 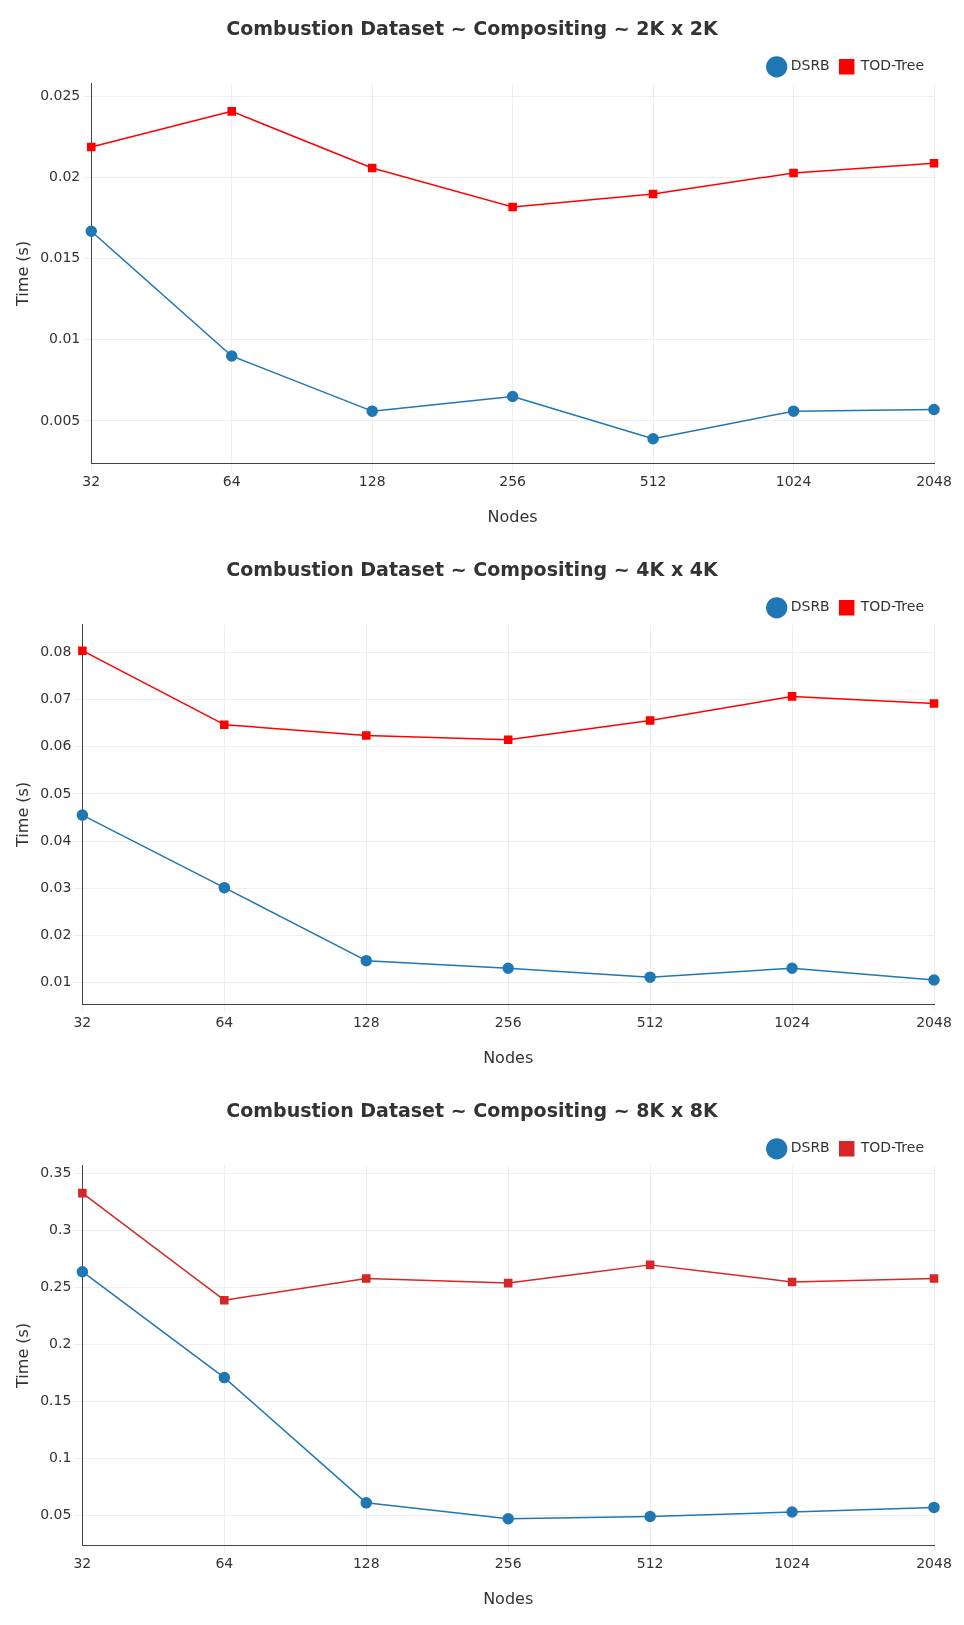 What do you see at coordinates (472, 28) in the screenshot?
I see `chart-title: Combustion Dataset ~ Compositing ~ 2K x 2K` at bounding box center [472, 28].